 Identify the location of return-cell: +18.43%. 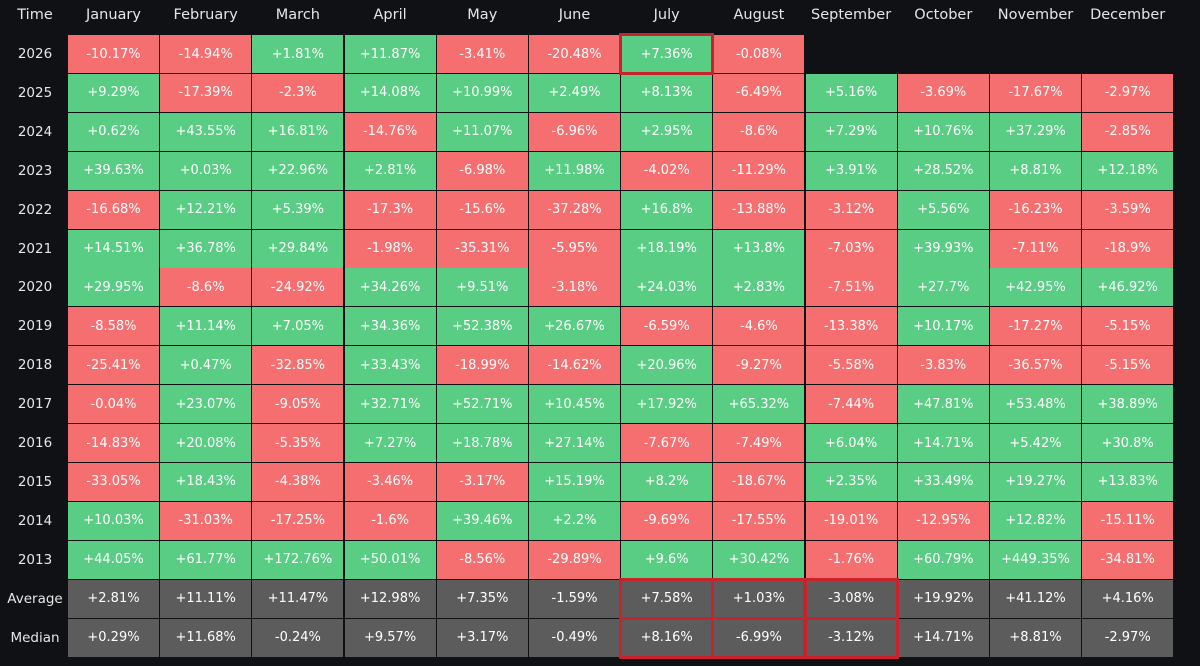
(206, 481).